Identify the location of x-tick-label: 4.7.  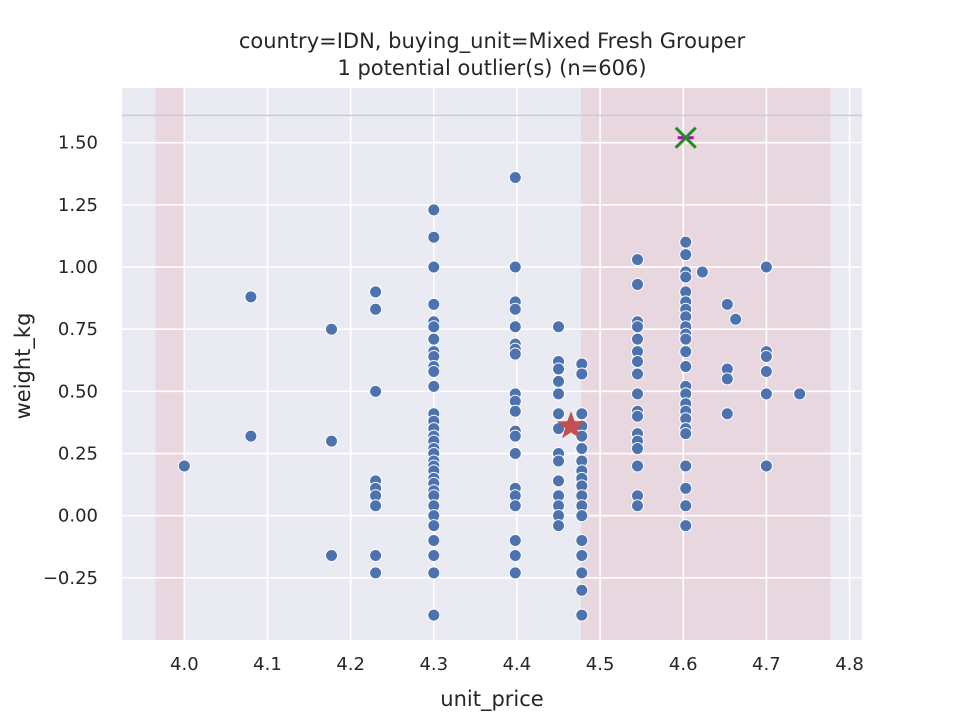
(766, 664).